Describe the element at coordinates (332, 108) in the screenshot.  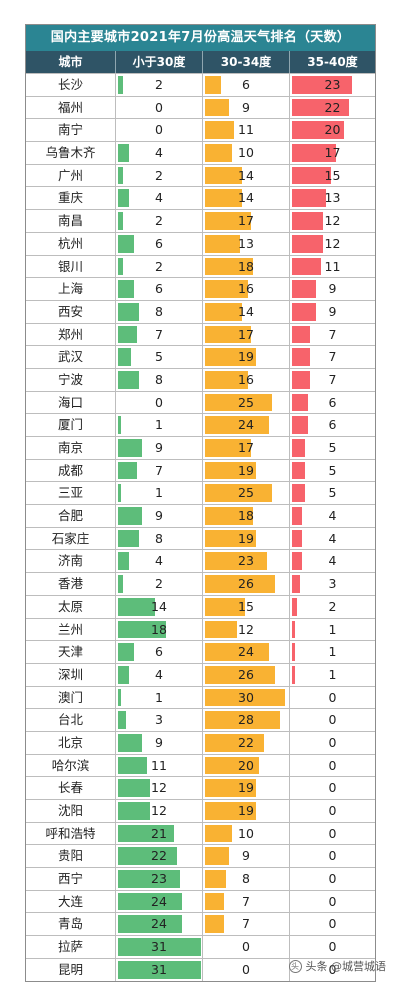
I see `cell-35-40: 22` at that location.